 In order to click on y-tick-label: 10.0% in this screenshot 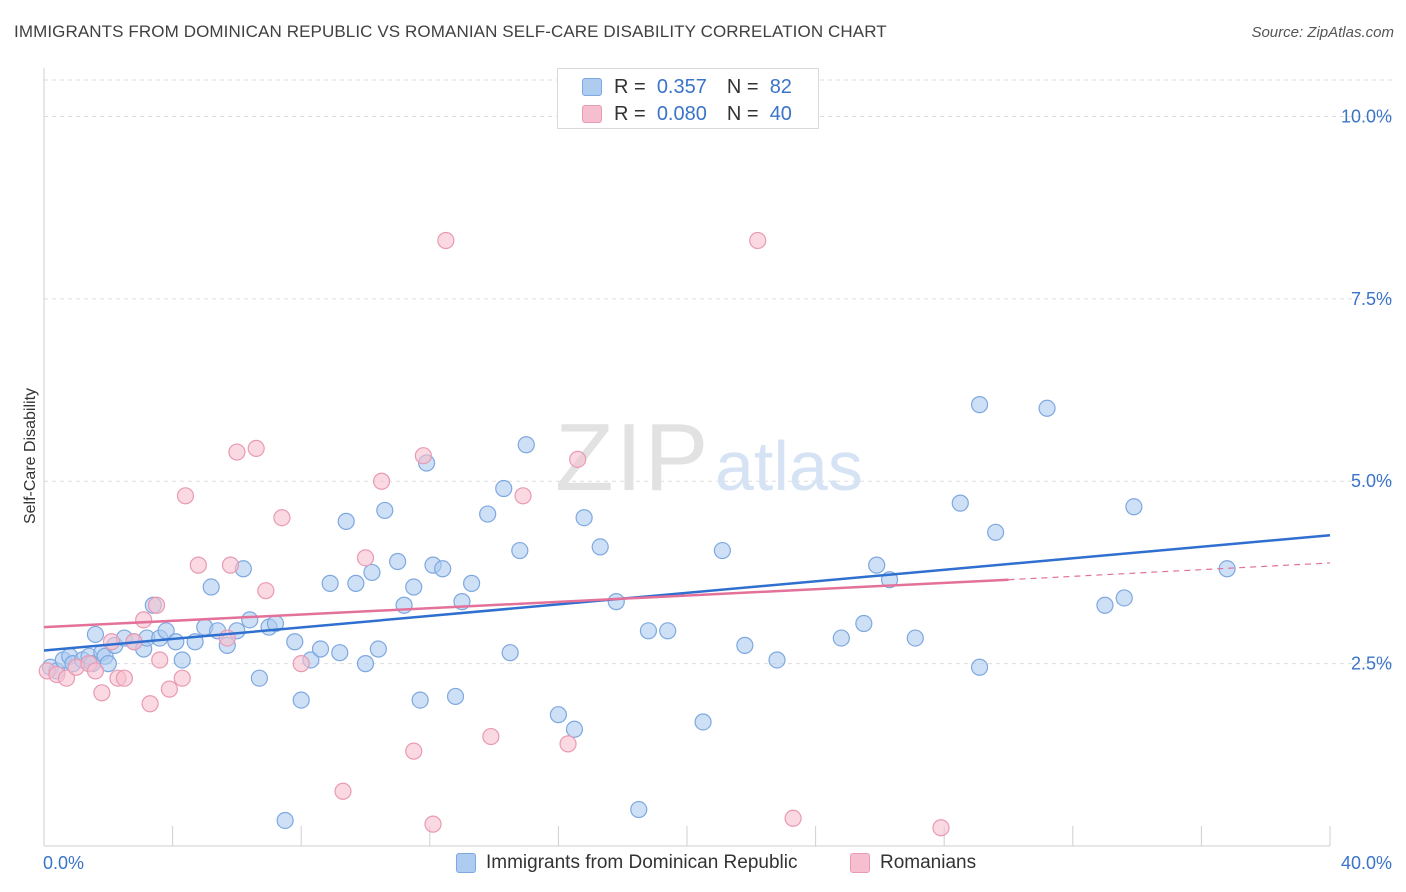, I will do `click(1366, 116)`.